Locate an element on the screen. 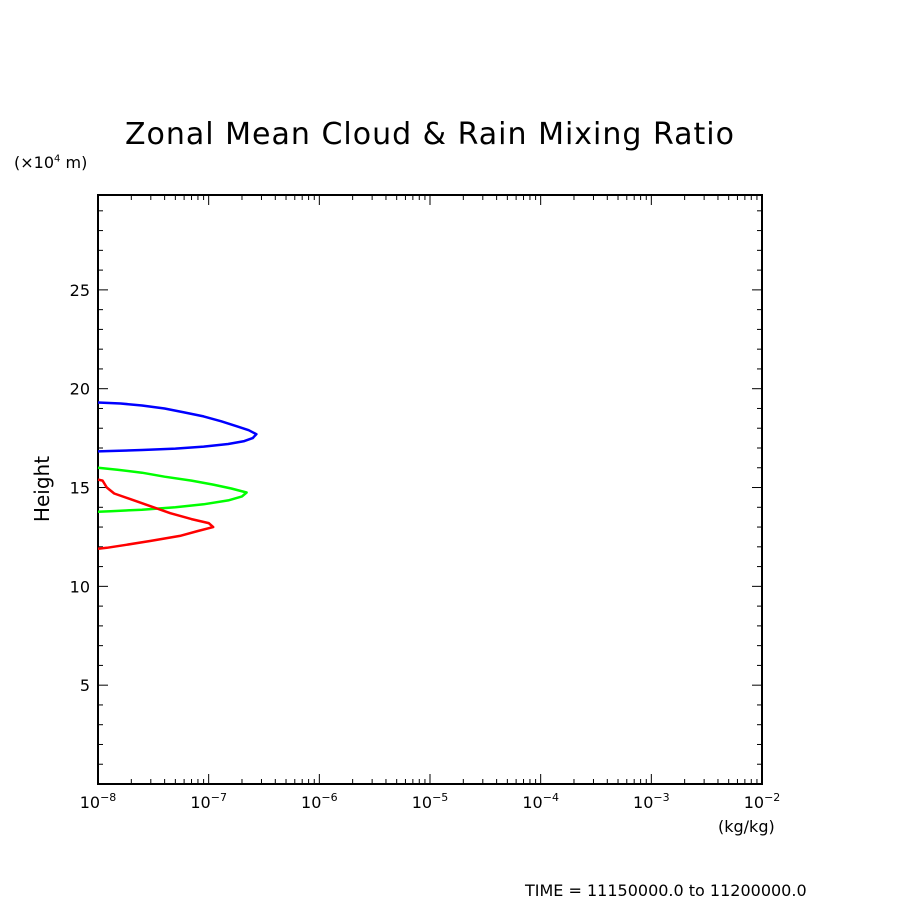 Image resolution: width=904 pixels, height=904 pixels. x-tick-label: 10⁻⁸ is located at coordinates (98, 801).